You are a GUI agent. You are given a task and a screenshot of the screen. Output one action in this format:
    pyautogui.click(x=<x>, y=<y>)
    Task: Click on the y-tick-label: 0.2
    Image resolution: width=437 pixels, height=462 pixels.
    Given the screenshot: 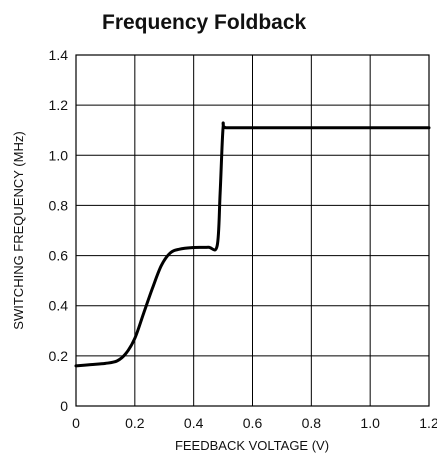 What is the action you would take?
    pyautogui.click(x=59, y=356)
    